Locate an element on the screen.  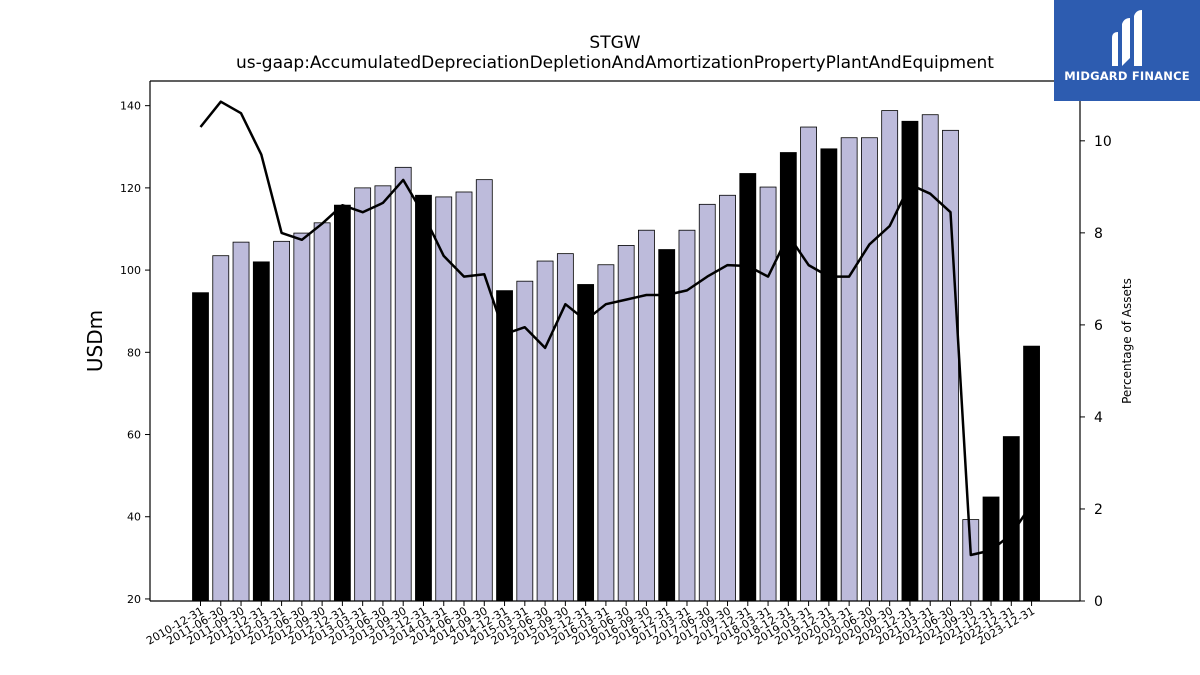
chart-title: STGW is located at coordinates (615, 43).